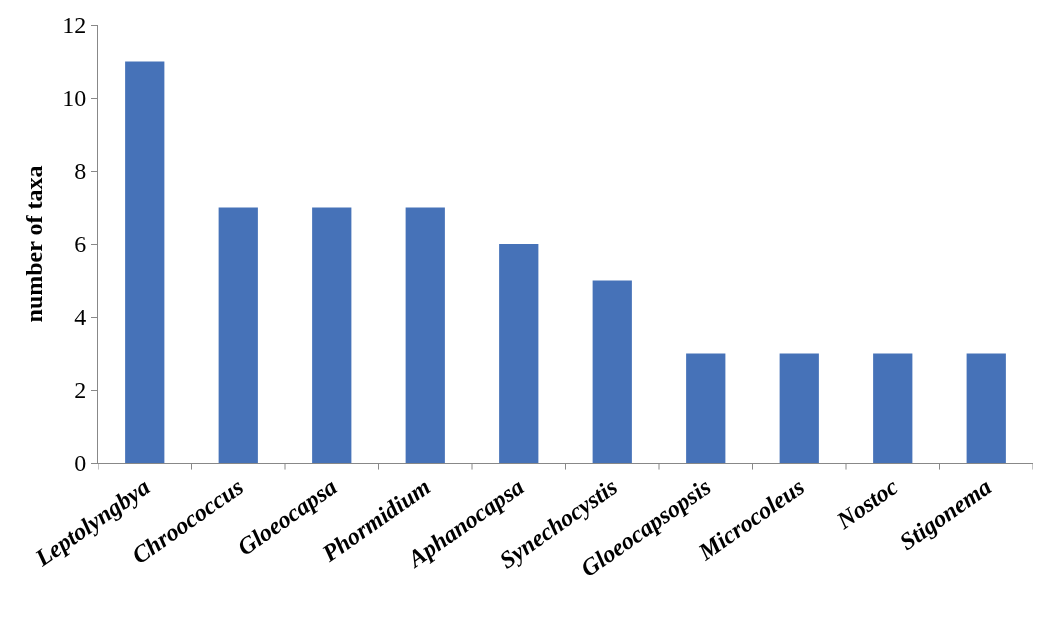 Image resolution: width=1038 pixels, height=635 pixels. What do you see at coordinates (34, 244) in the screenshot?
I see `y-axis-title: number of taxa` at bounding box center [34, 244].